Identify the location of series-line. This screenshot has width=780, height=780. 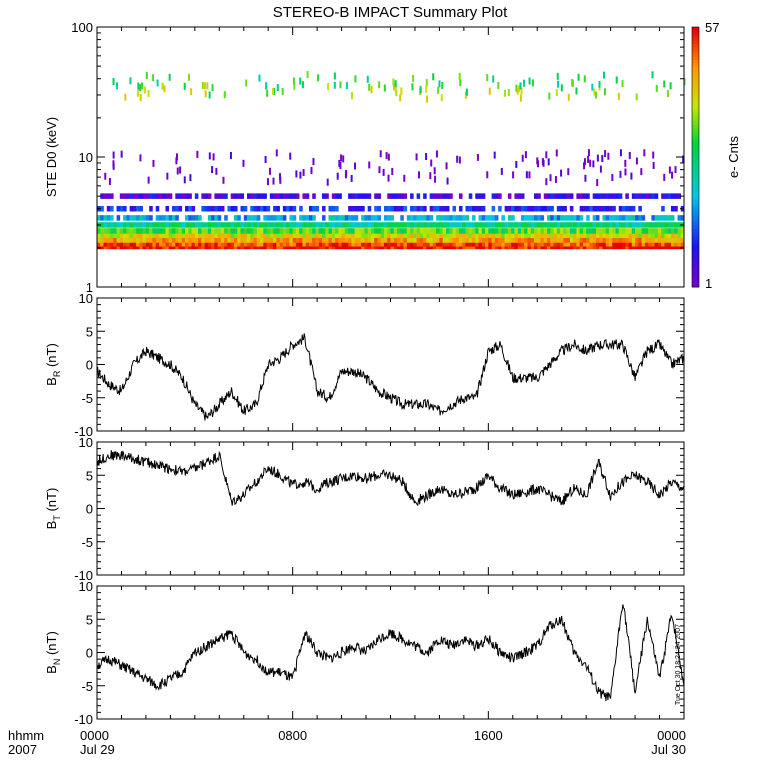
(390, 478).